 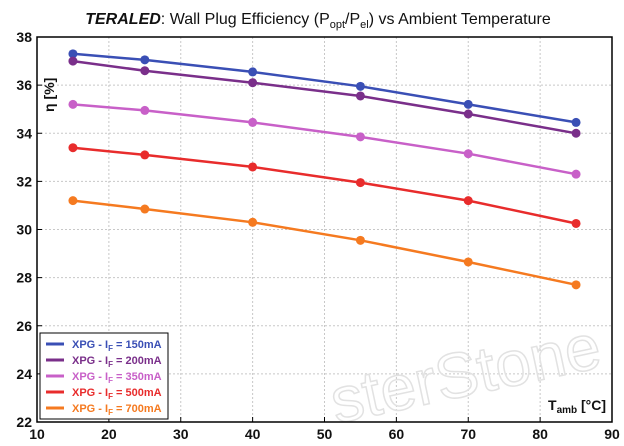 I want to click on chart-title-sub-opt: opt, so click(x=337, y=25).